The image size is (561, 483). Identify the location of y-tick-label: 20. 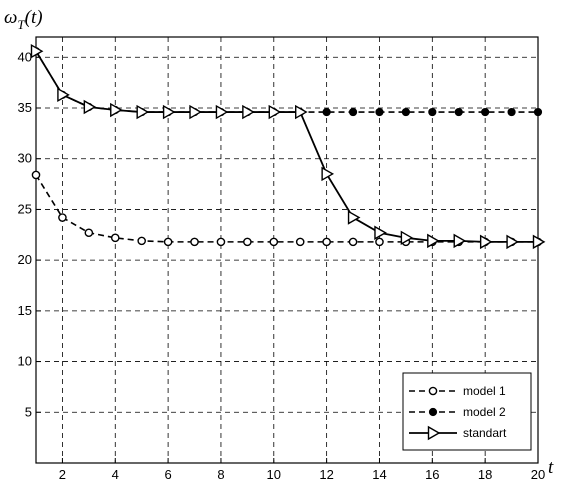
(25, 259).